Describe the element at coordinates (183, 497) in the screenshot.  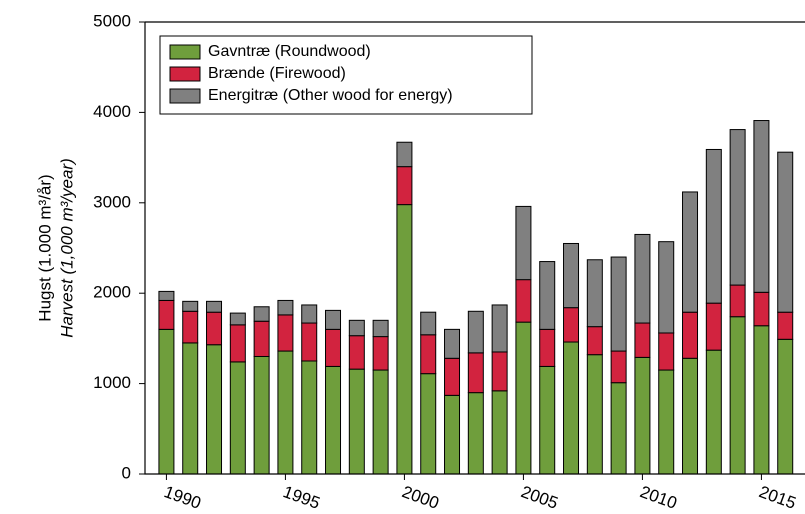
I see `x-tick-label: 1990` at that location.